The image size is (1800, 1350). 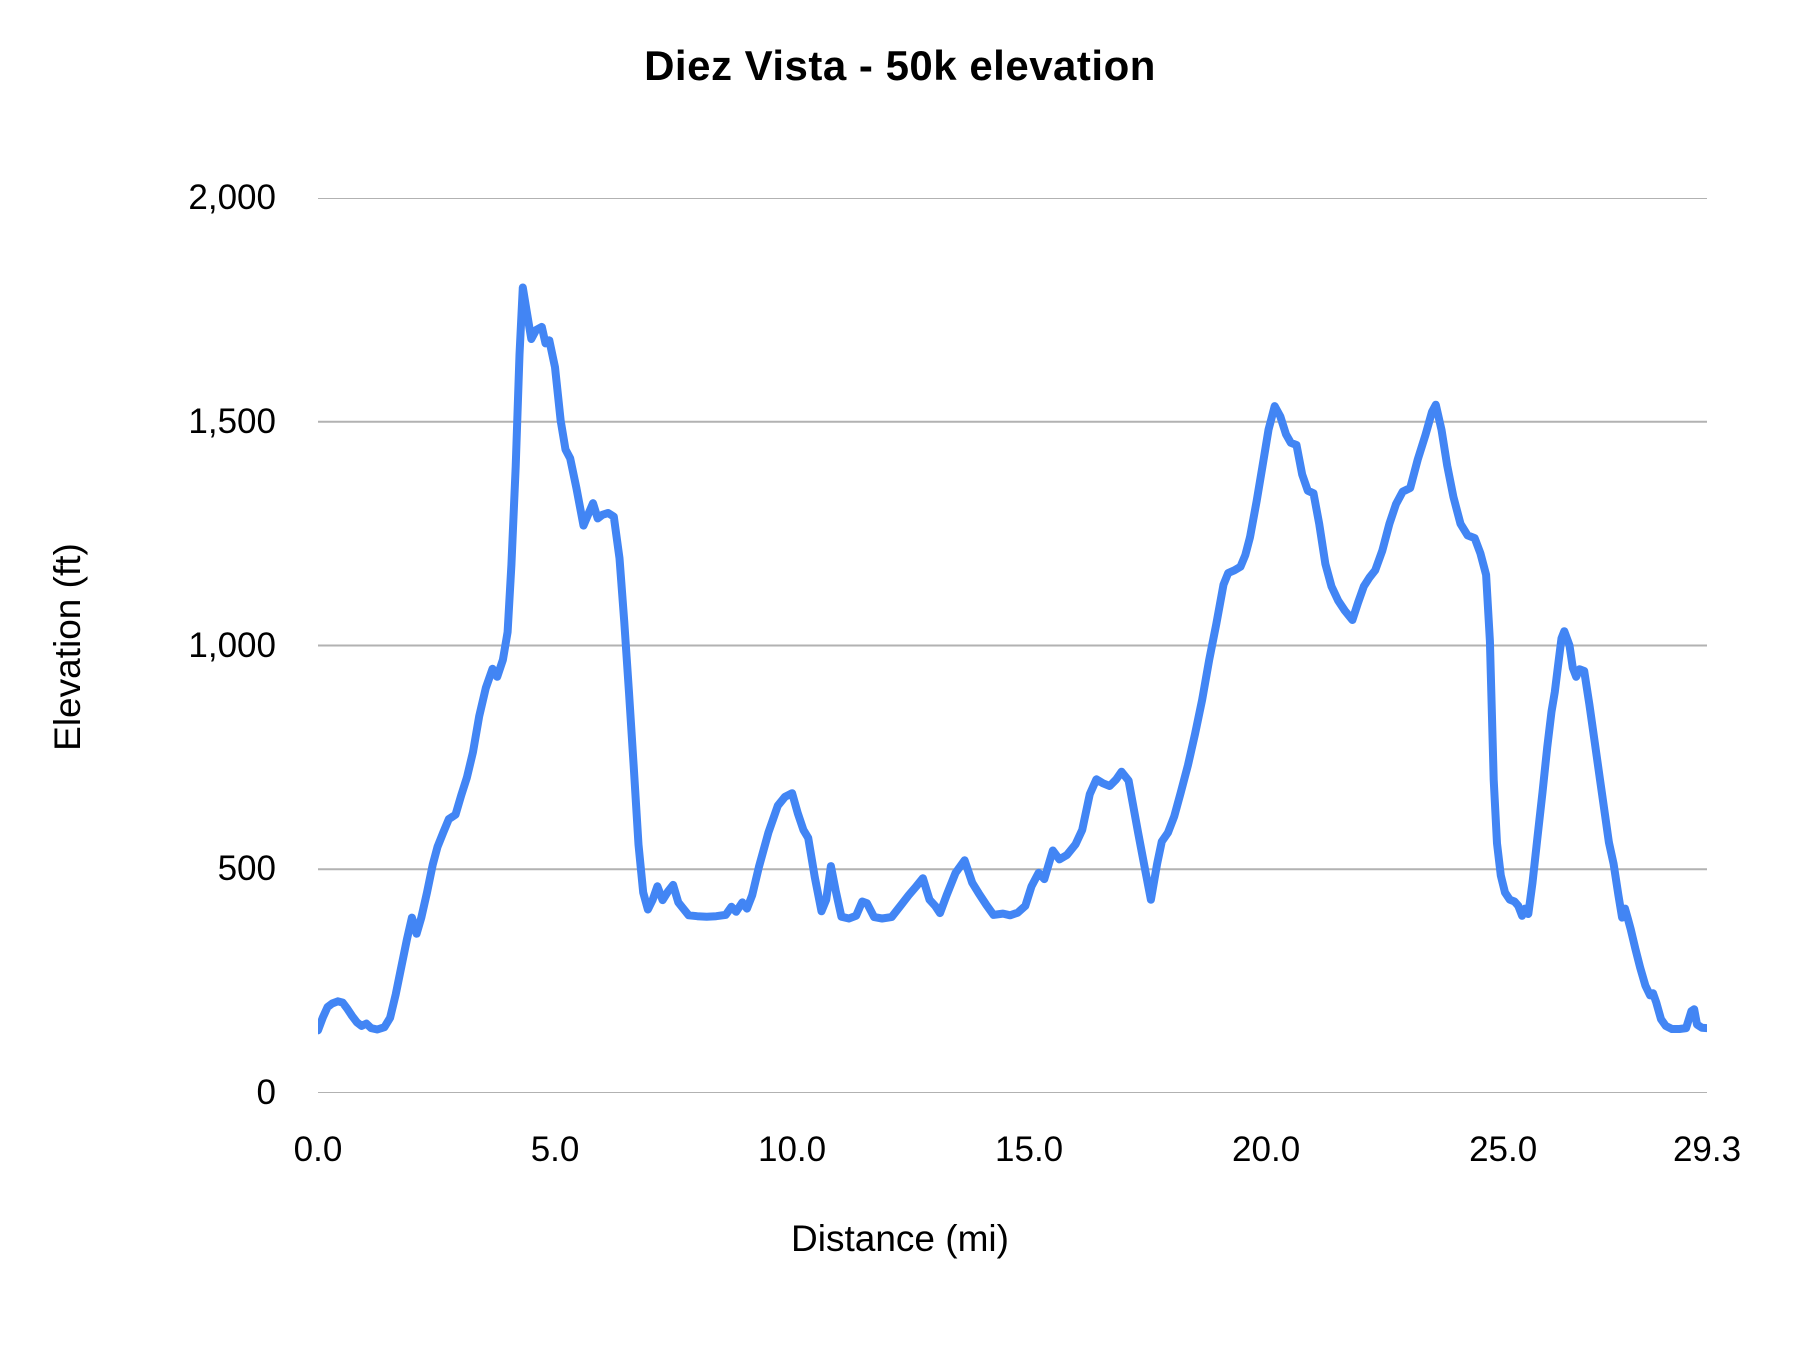 I want to click on y-tick-label: 1,000, so click(x=232, y=645).